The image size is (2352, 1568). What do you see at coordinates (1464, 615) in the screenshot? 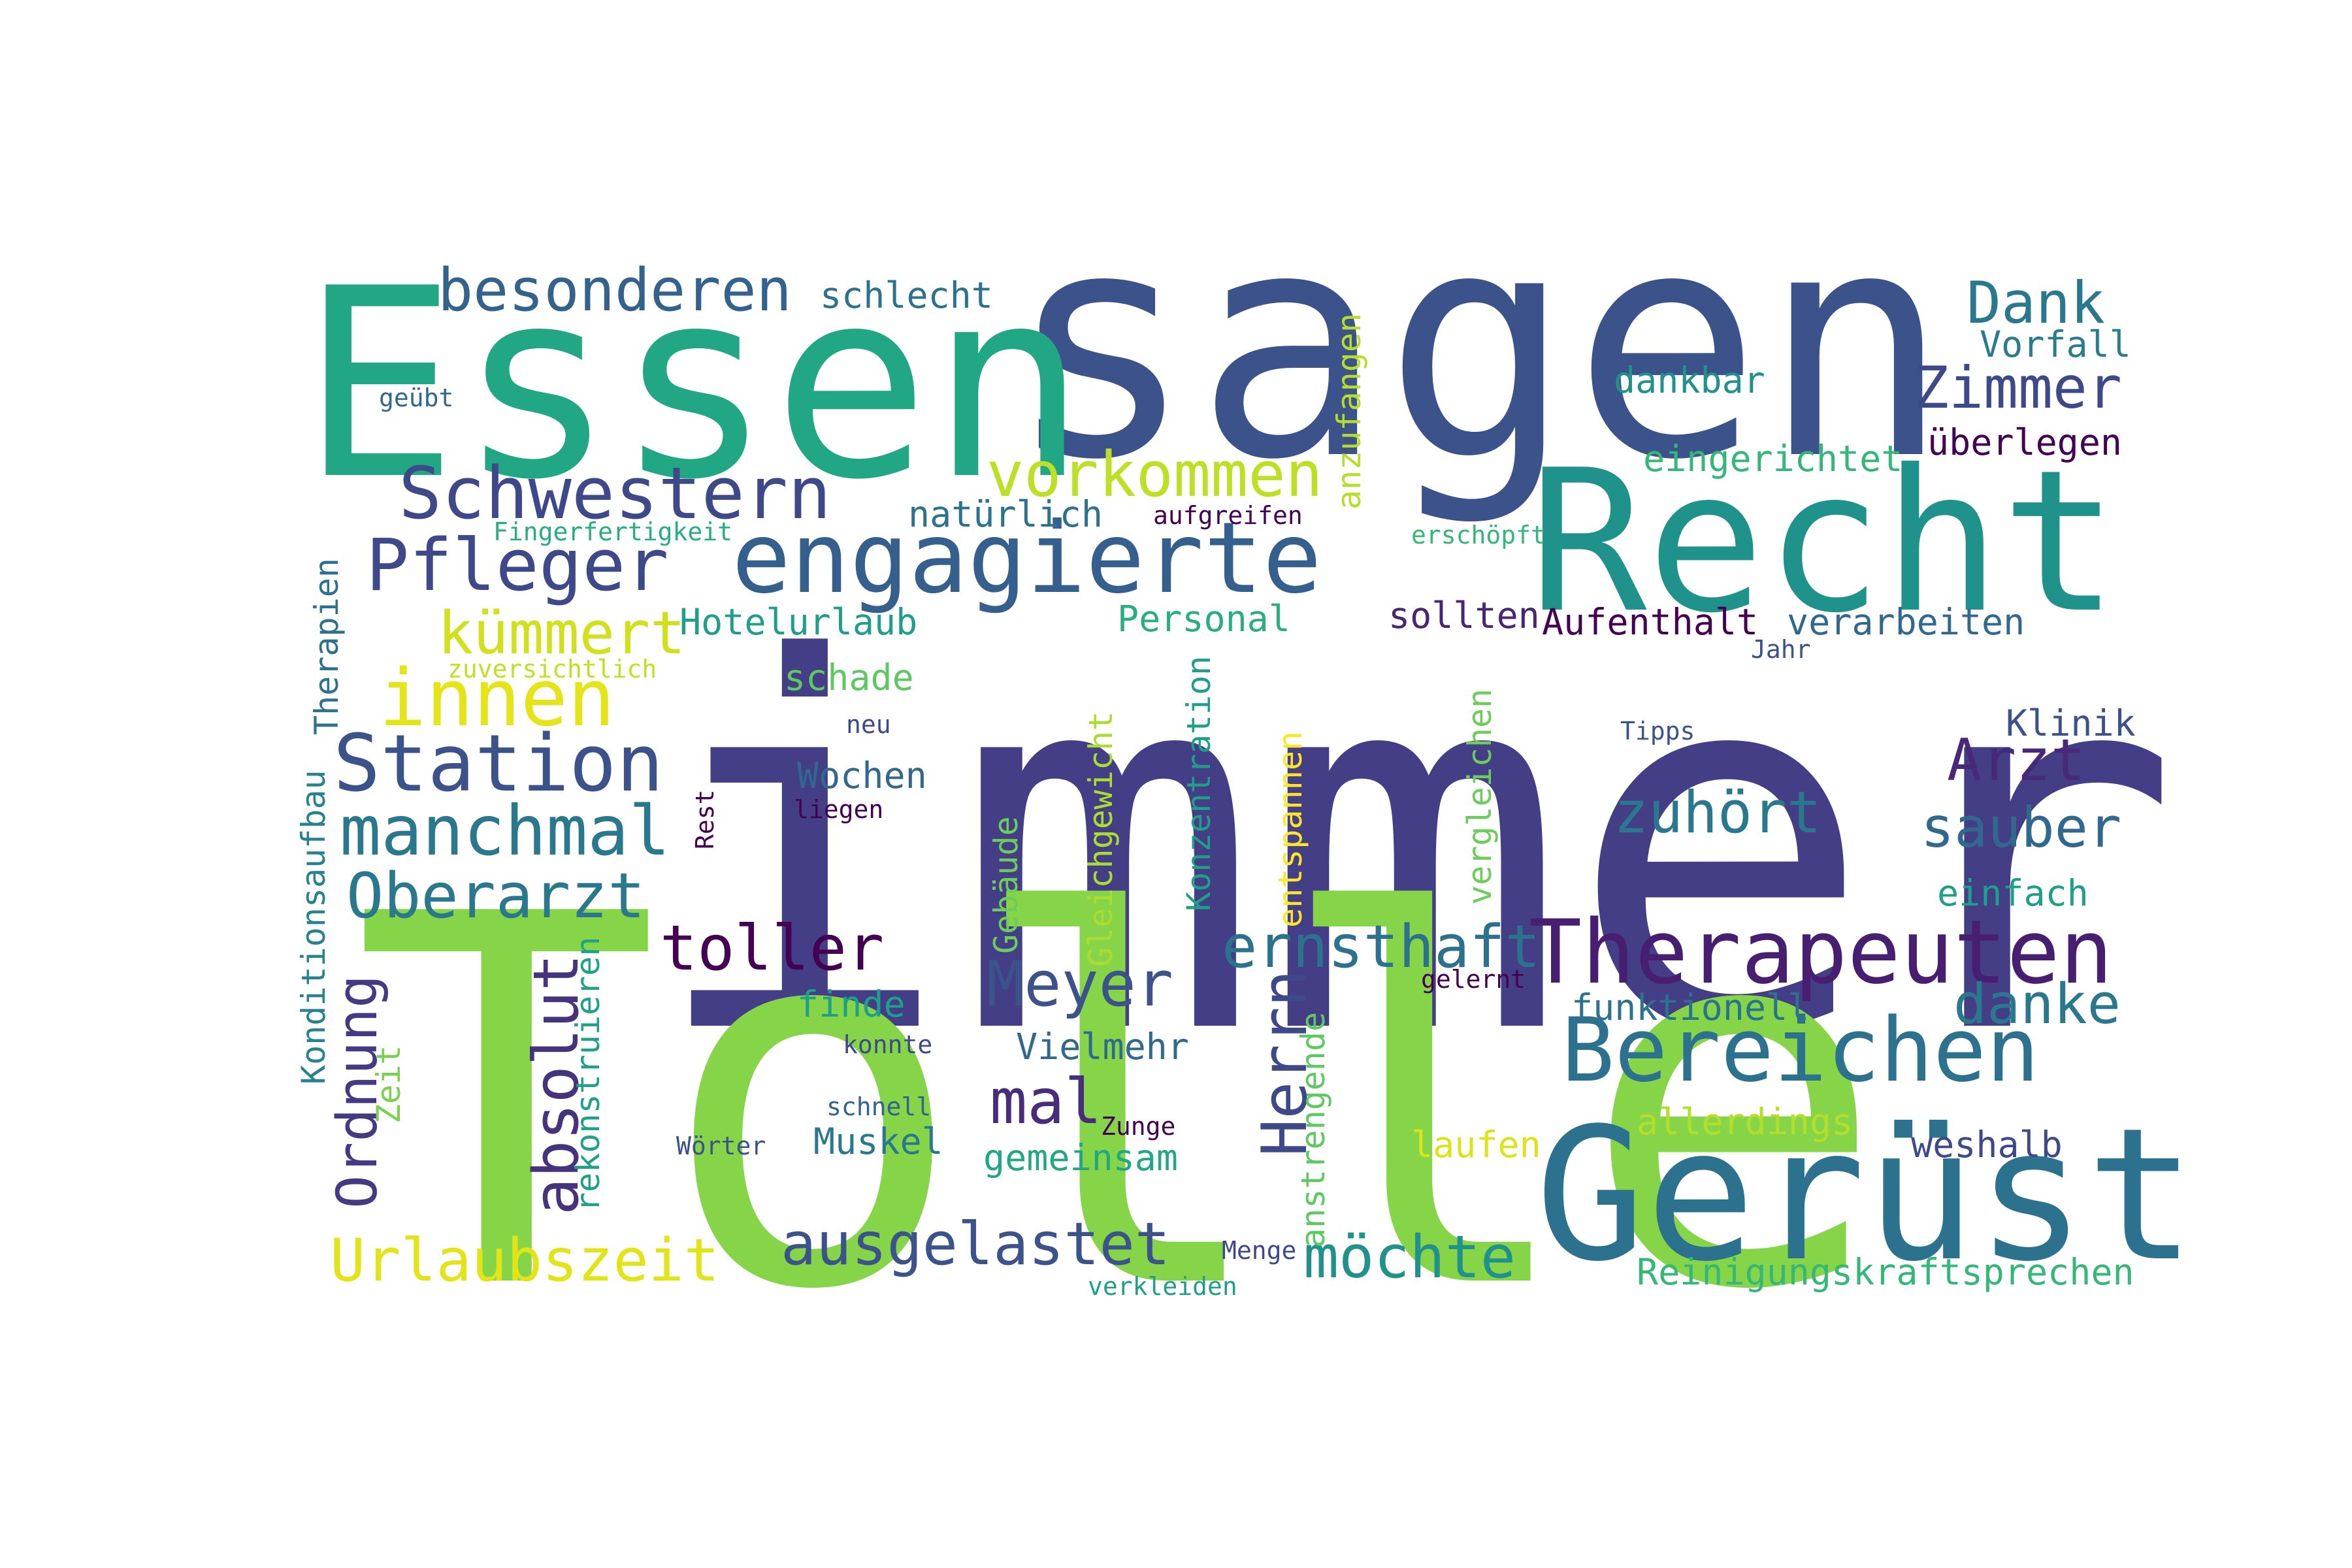
I see `word-42: sollten` at bounding box center [1464, 615].